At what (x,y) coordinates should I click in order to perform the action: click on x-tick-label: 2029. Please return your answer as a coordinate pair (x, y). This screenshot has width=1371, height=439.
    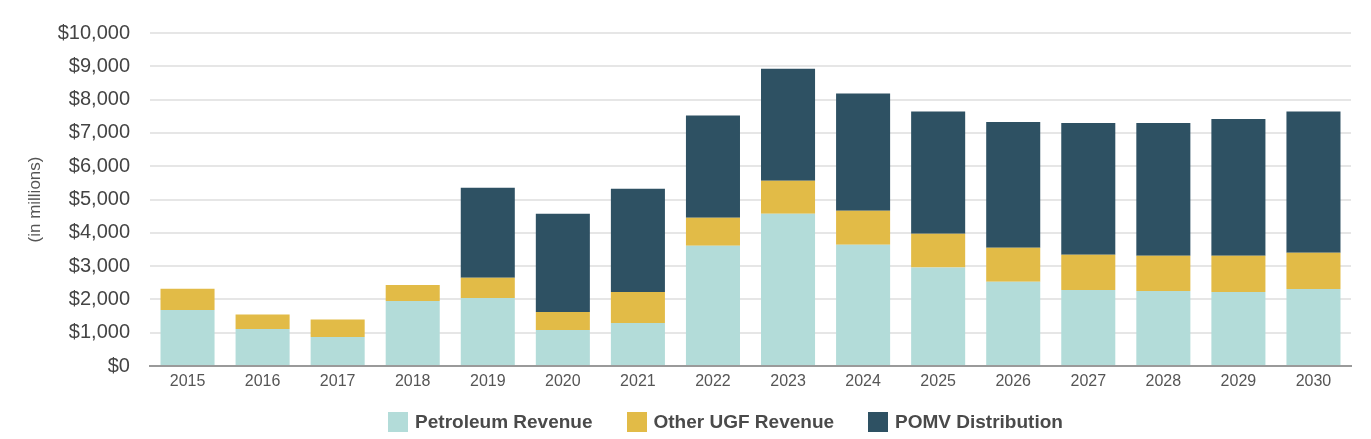
    Looking at the image, I should click on (1238, 381).